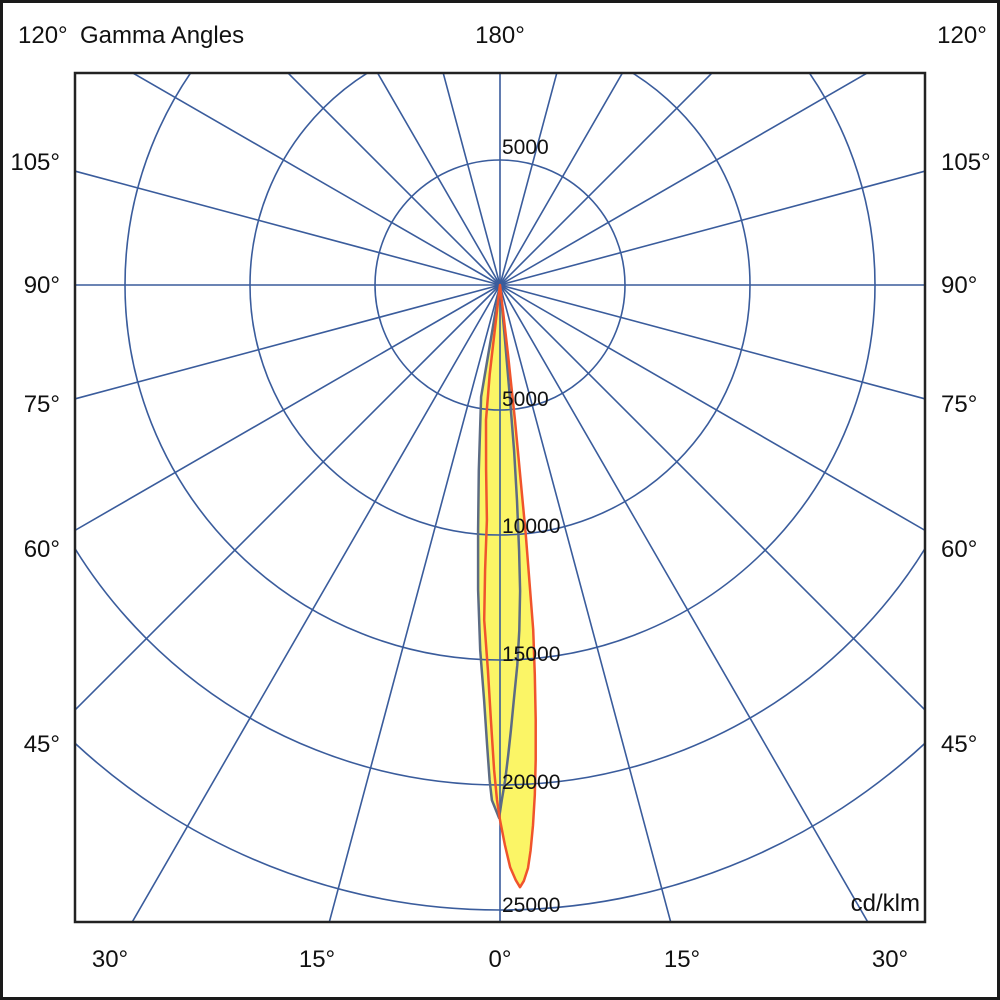 The image size is (1000, 1000). I want to click on bottom-angle-label-30-right: 30°, so click(890, 959).